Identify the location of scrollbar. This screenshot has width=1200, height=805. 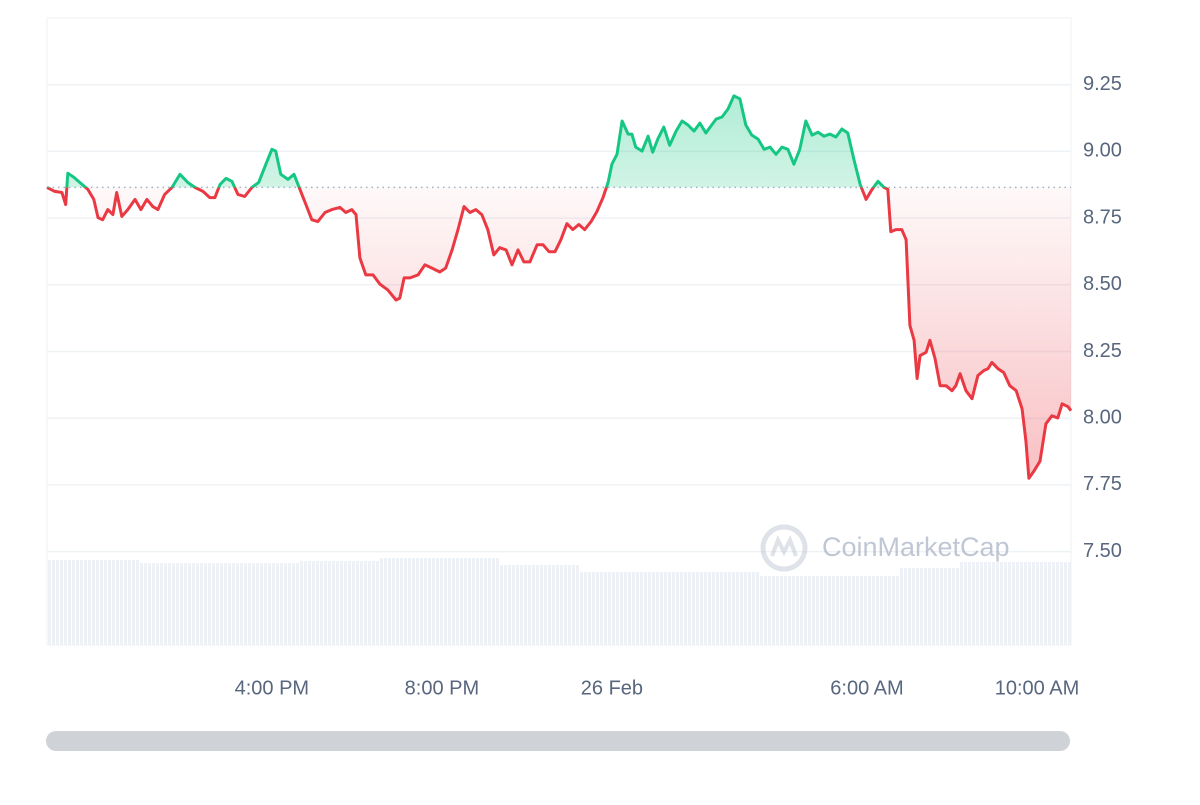
(558, 741).